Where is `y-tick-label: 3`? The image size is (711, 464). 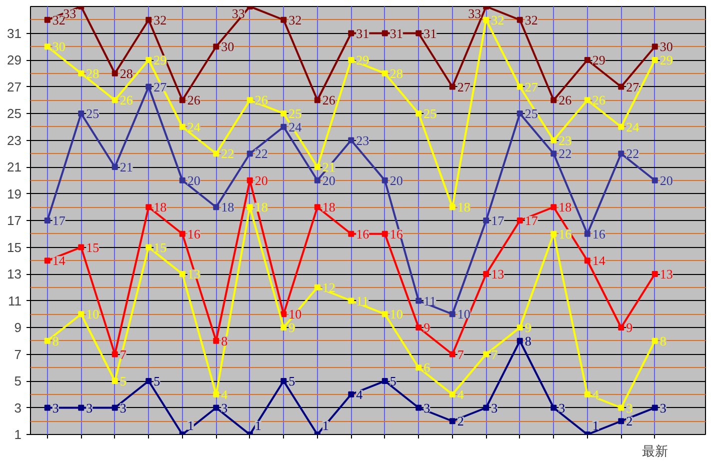 y-tick-label: 3 is located at coordinates (18, 408).